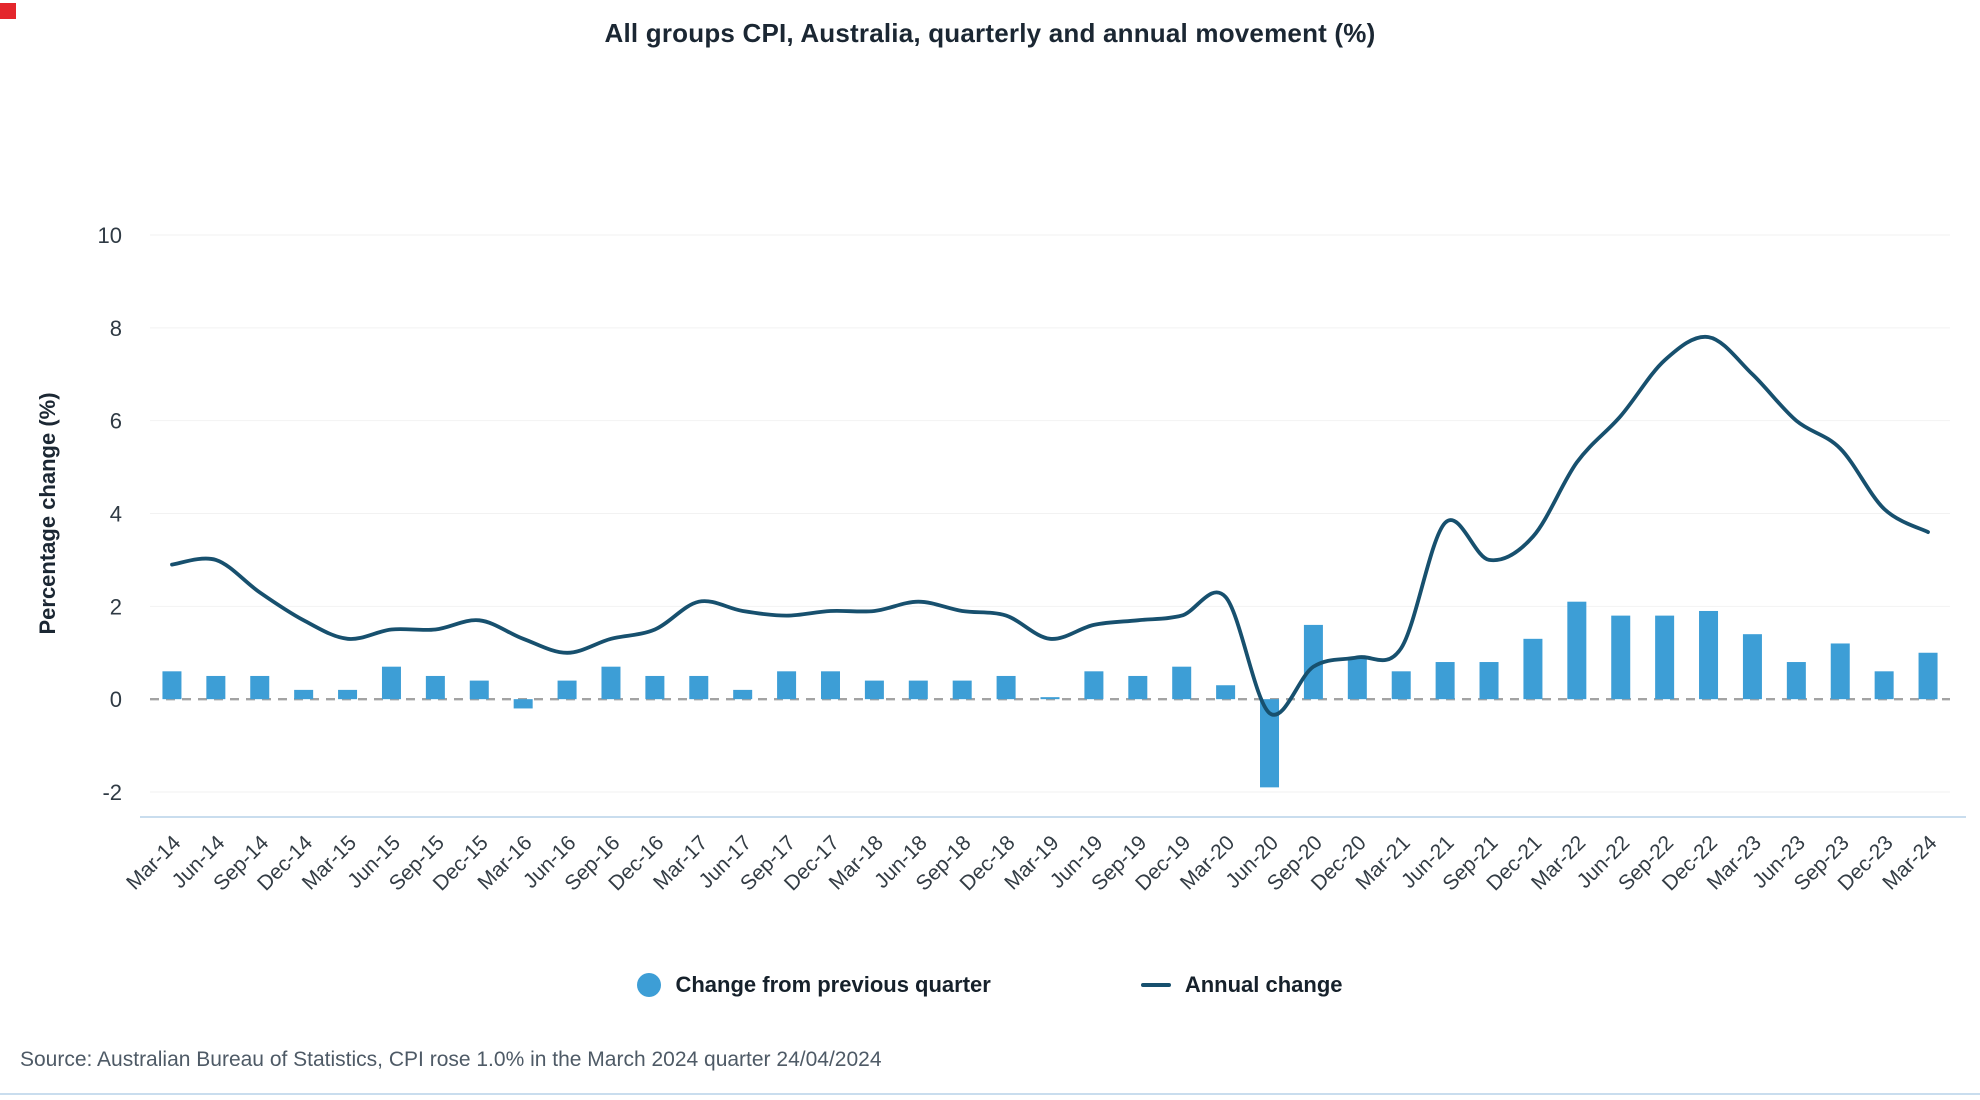 The height and width of the screenshot is (1100, 1980). Describe the element at coordinates (116, 328) in the screenshot. I see `svg-text: 8` at that location.